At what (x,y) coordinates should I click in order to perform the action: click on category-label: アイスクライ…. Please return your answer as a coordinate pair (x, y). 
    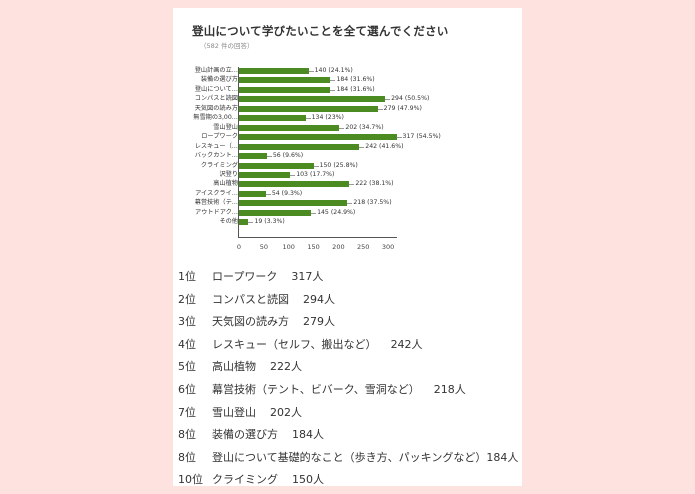
    Looking at the image, I should click on (216, 193).